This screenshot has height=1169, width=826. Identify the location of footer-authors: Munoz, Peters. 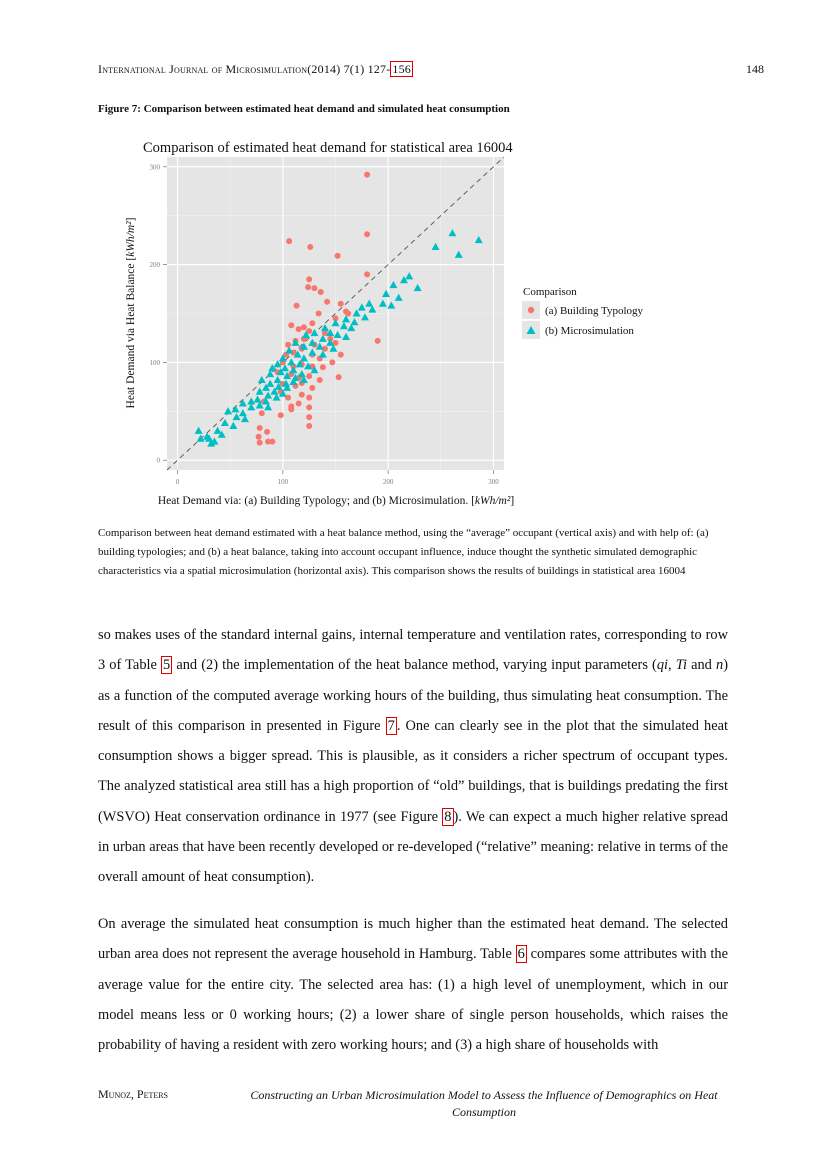
(133, 1094).